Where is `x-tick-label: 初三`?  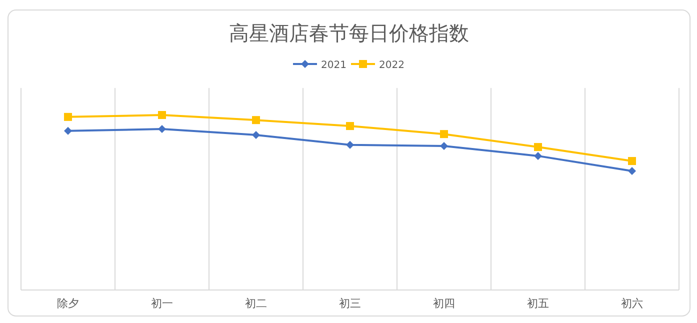
x-tick-label: 初三 is located at coordinates (350, 303).